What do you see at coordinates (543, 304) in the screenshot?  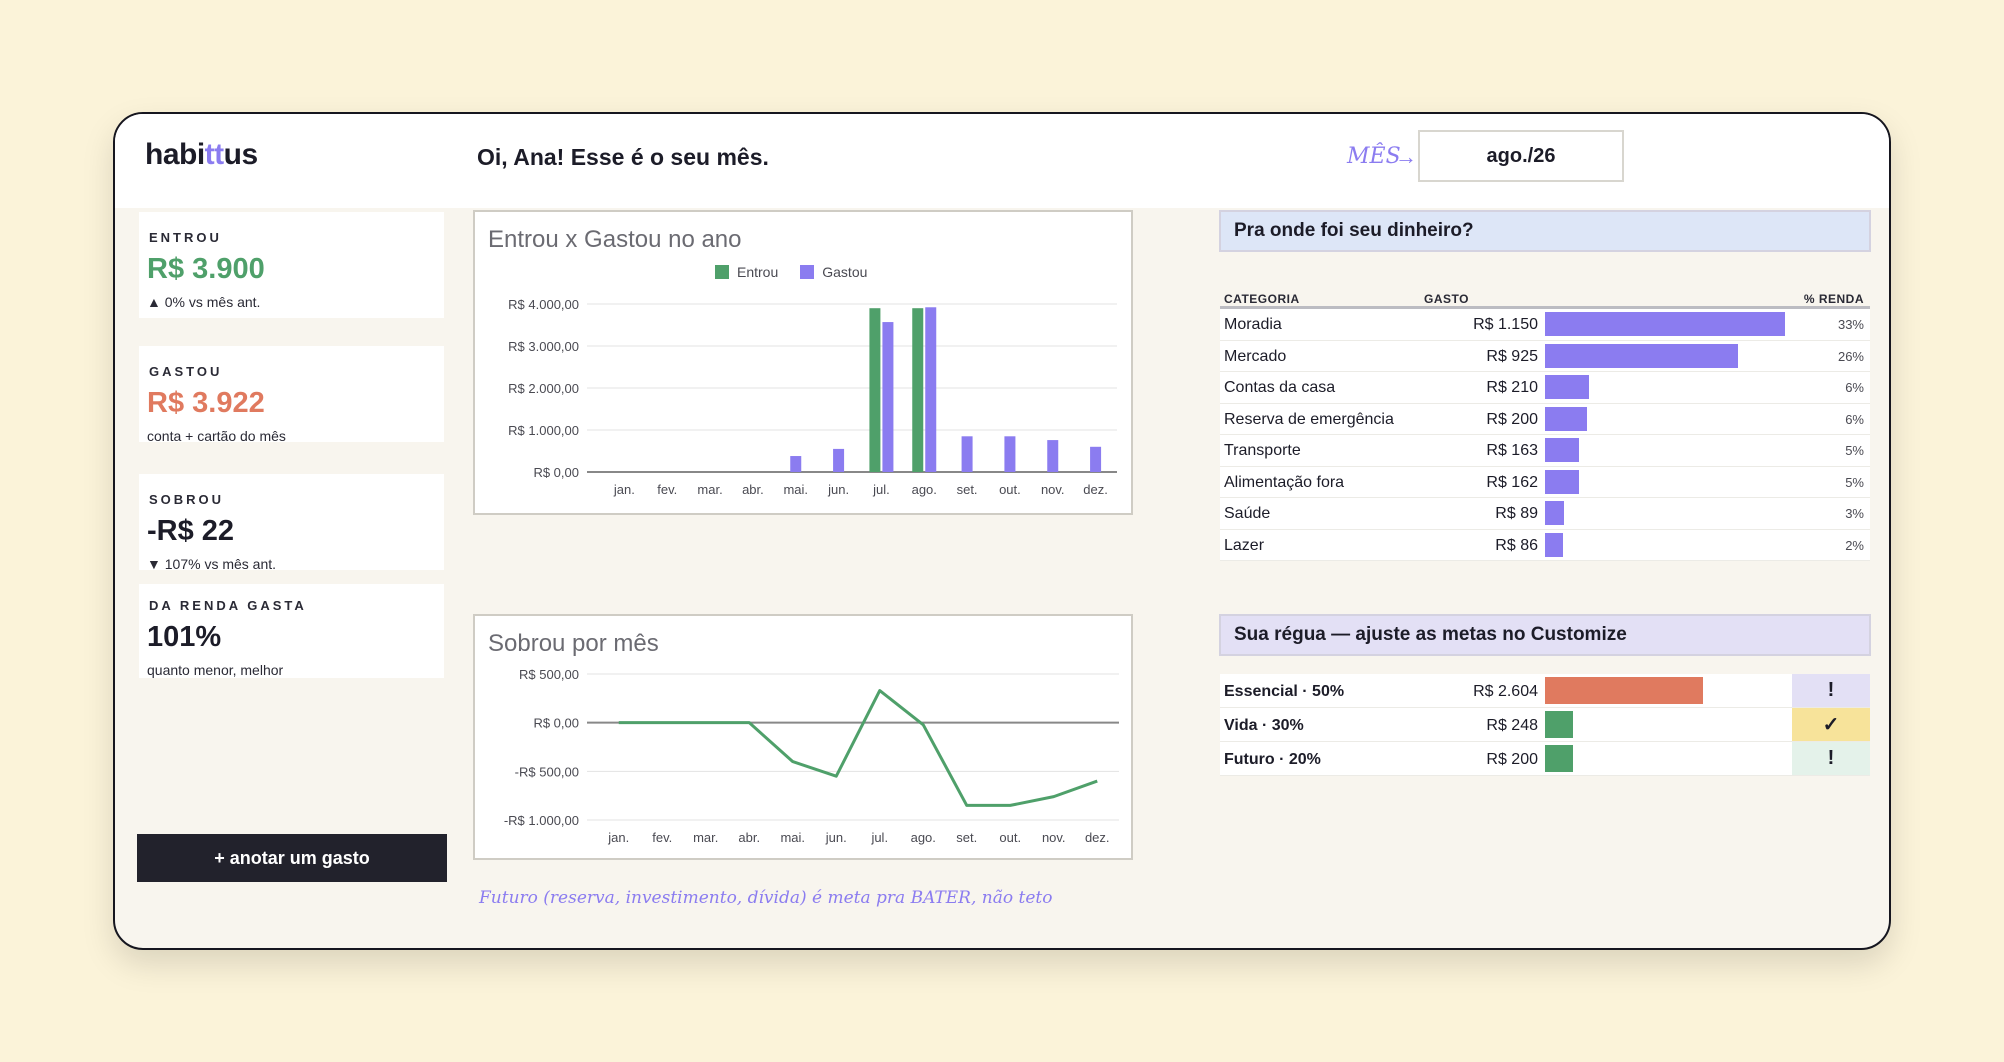 I see `y-tick-label: R$ 4.000,00` at bounding box center [543, 304].